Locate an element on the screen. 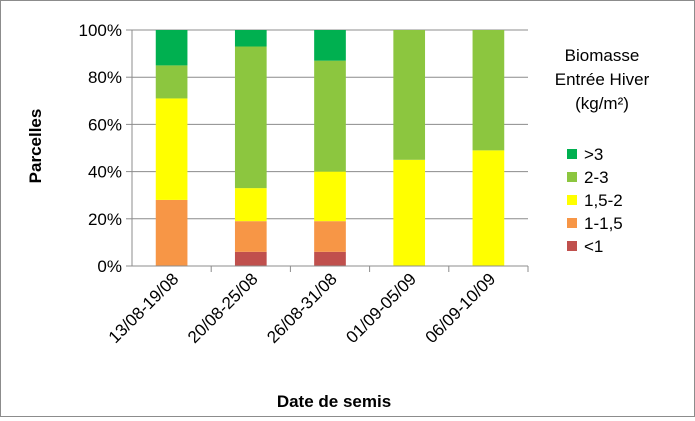 The image size is (695, 421). y-tick-label: 100% is located at coordinates (100, 30).